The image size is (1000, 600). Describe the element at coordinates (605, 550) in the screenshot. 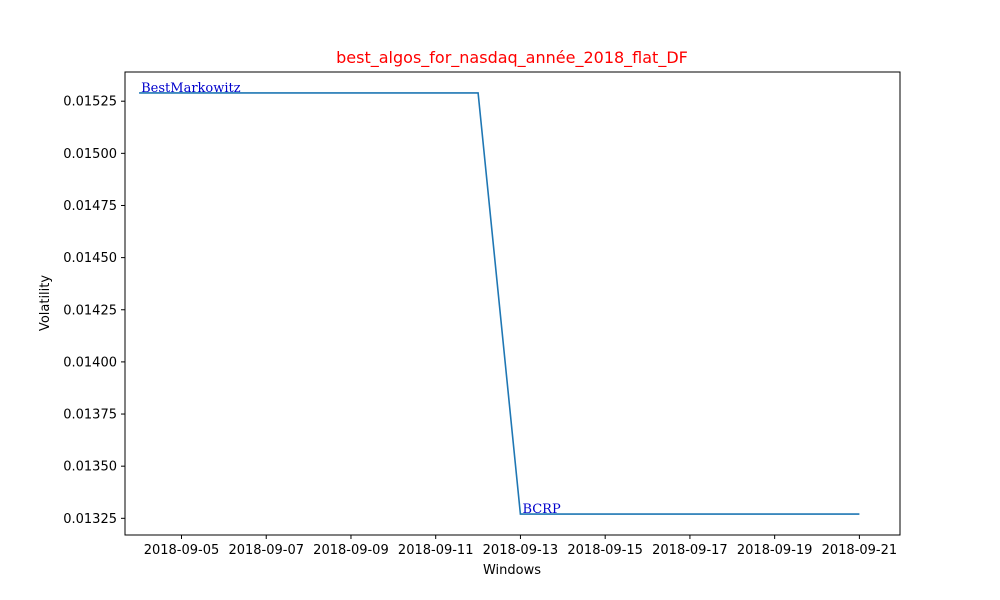

I see `x-tick-label: 2018-09-15` at that location.